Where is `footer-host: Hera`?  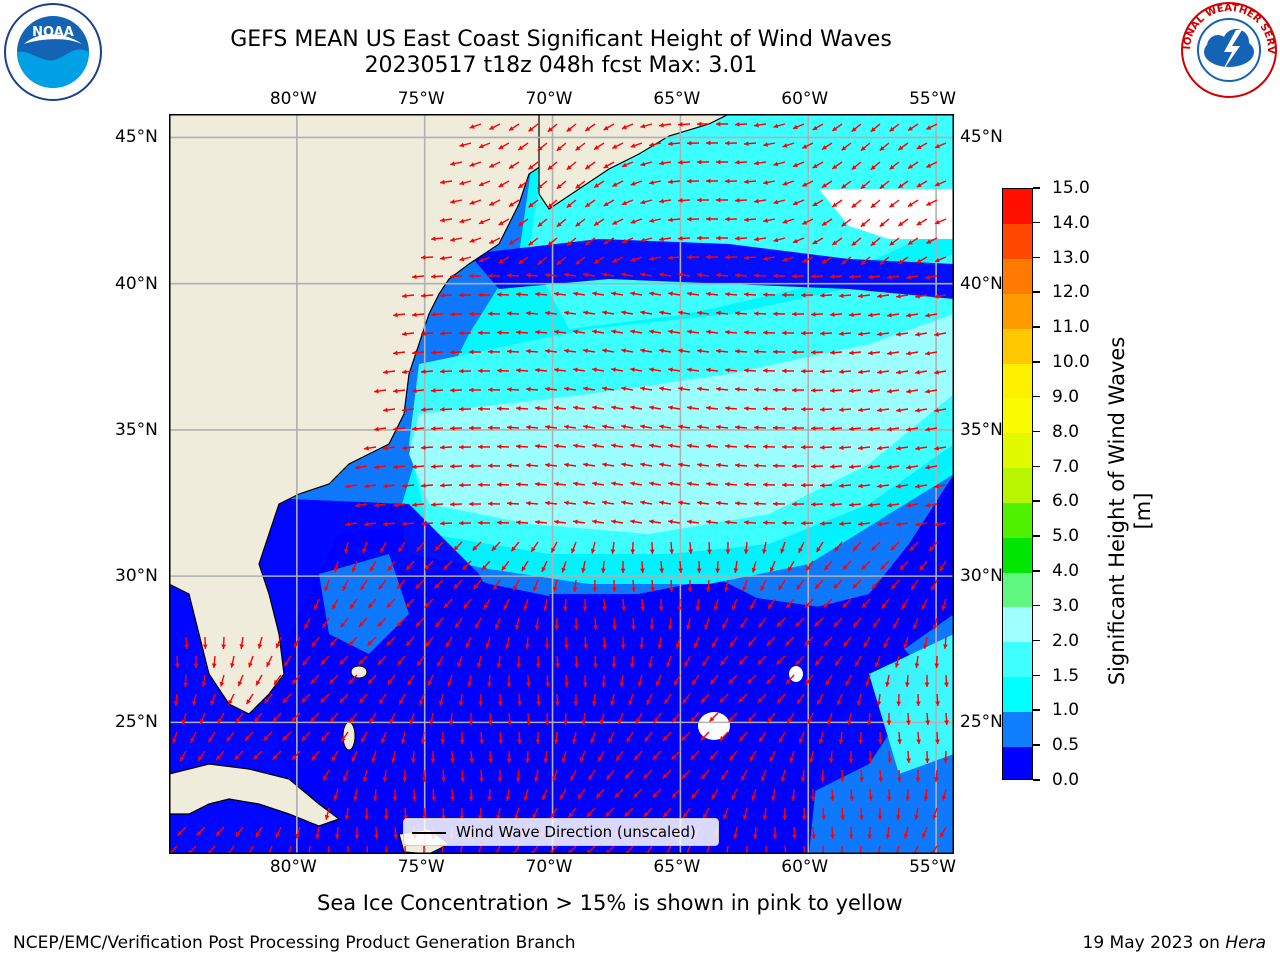 footer-host: Hera is located at coordinates (1245, 943).